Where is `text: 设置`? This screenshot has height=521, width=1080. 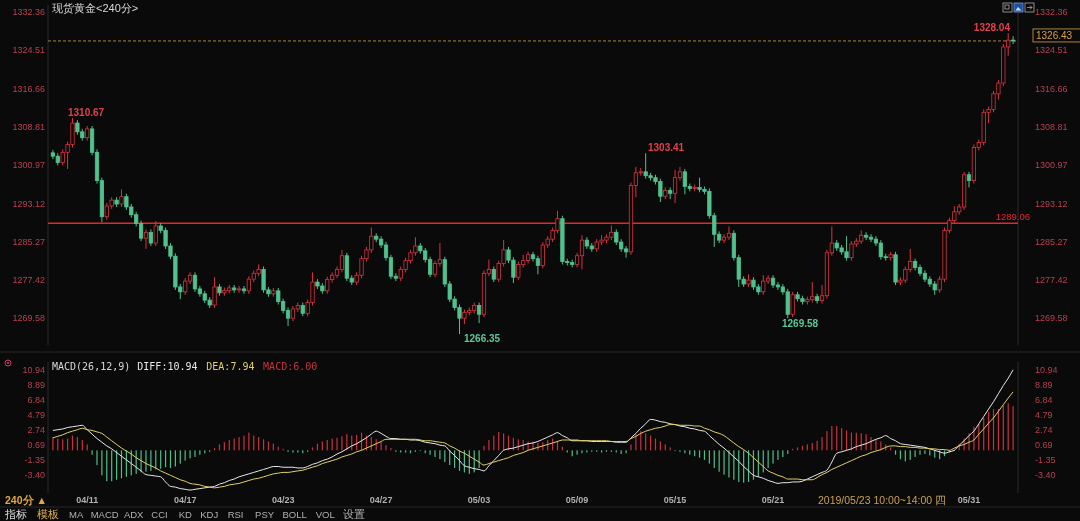 text: 设置 is located at coordinates (354, 514).